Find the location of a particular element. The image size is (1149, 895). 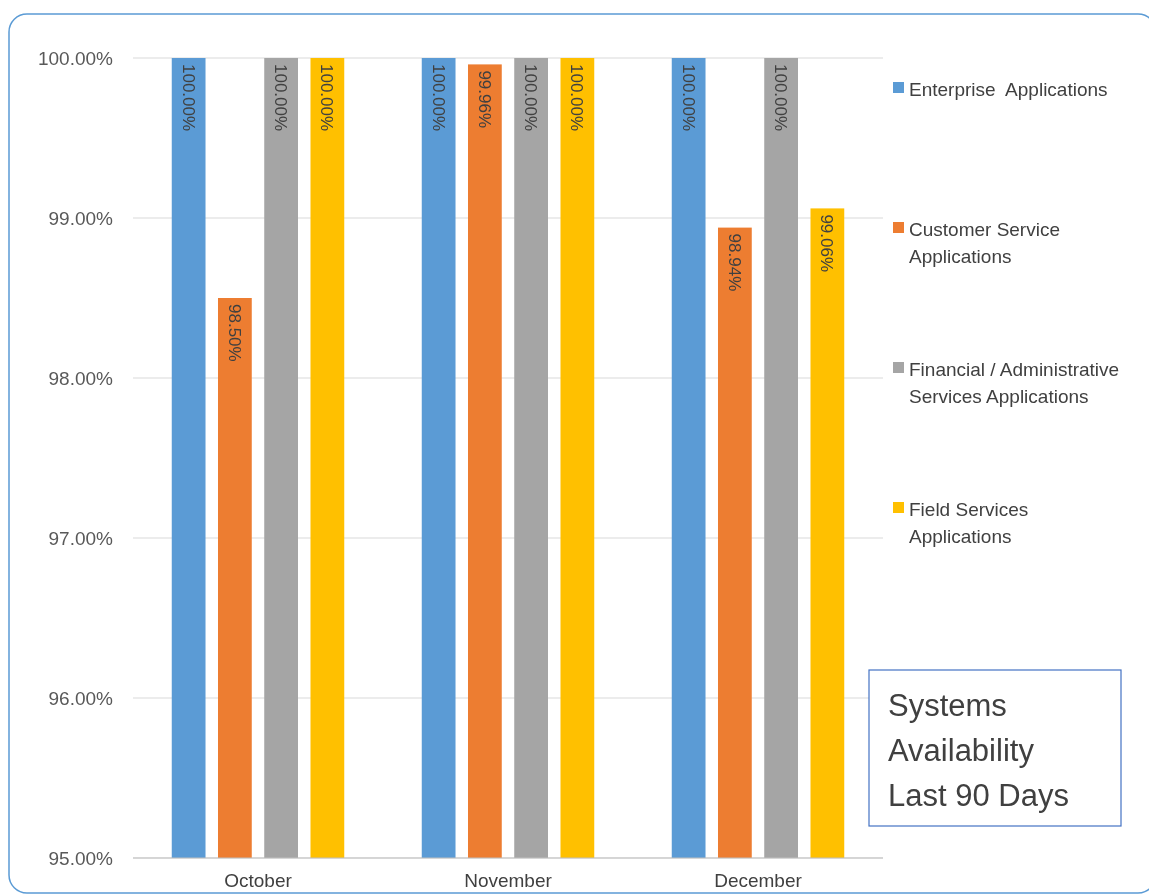

data-label: 99.96% is located at coordinates (484, 99).